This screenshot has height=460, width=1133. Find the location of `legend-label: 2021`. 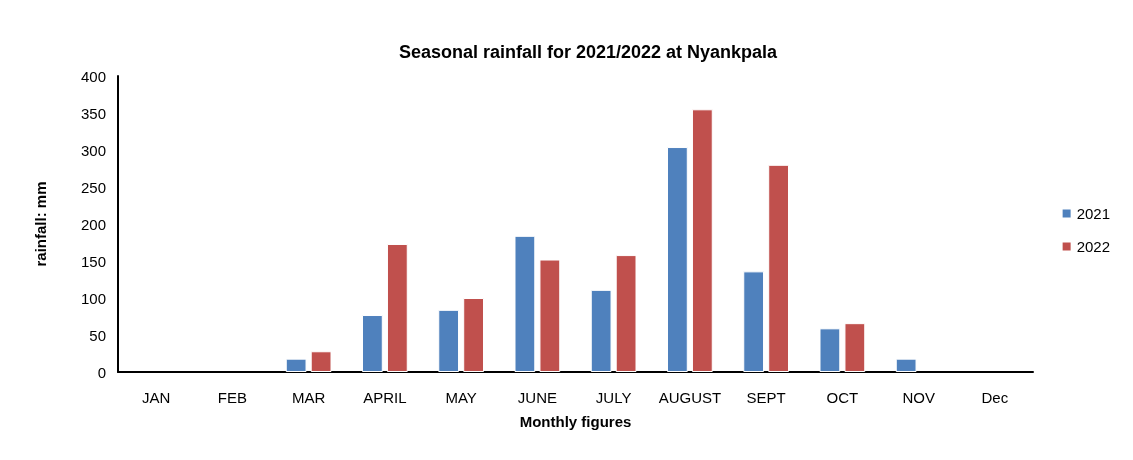

legend-label: 2021 is located at coordinates (1093, 213).